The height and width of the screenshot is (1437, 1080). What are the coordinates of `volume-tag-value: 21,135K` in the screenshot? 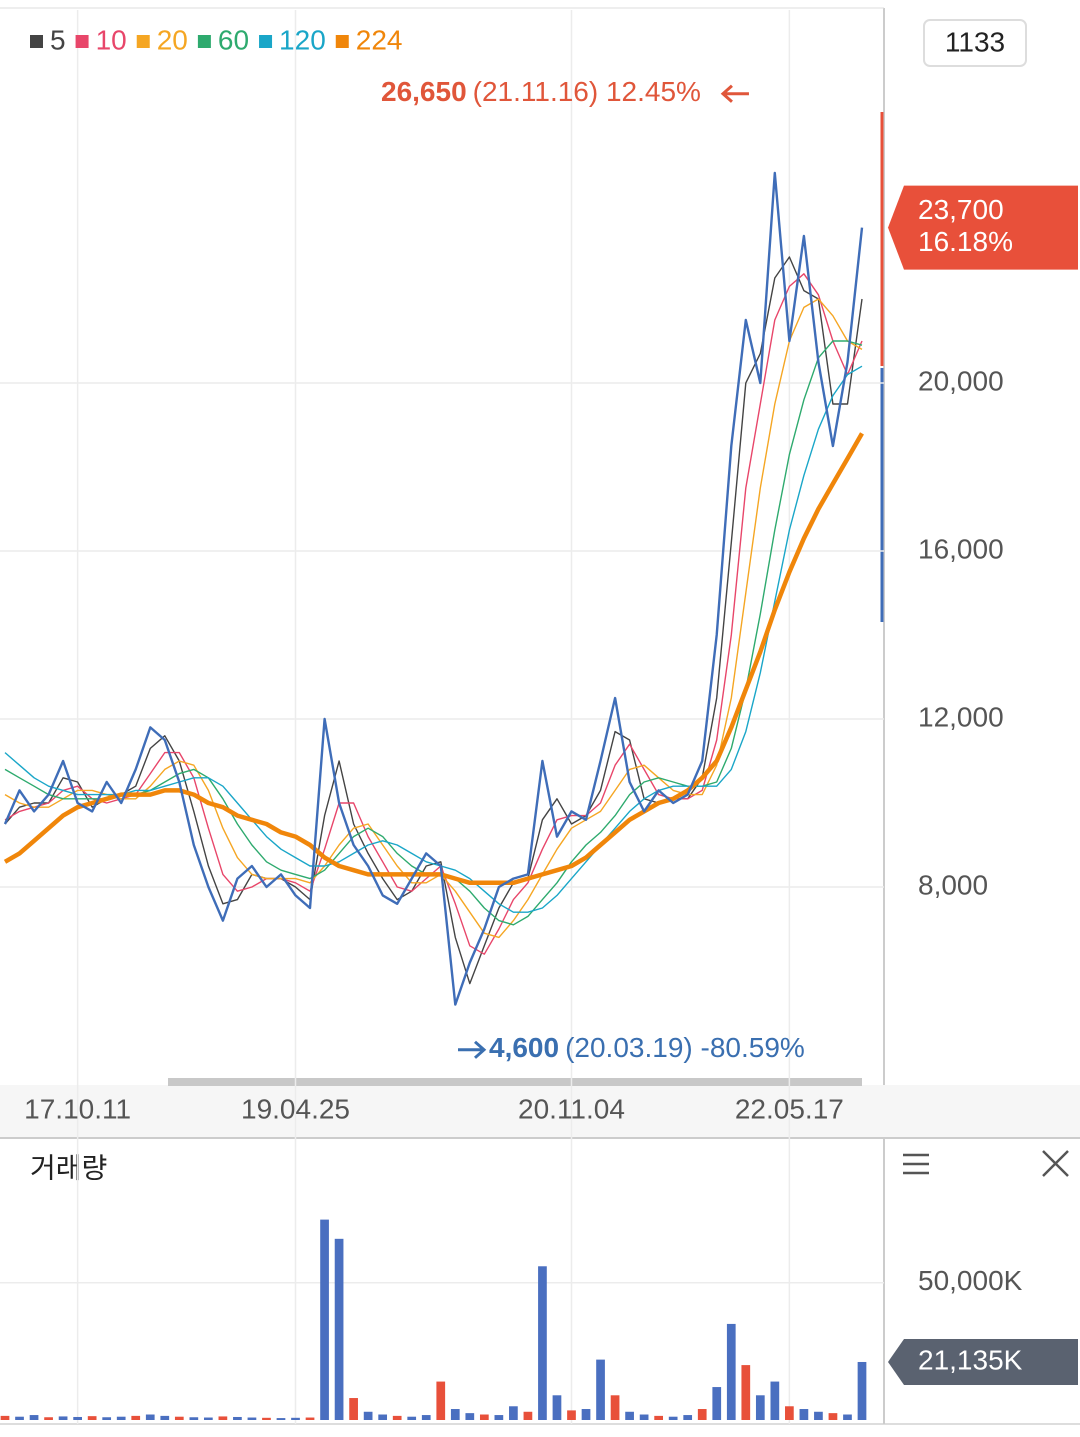 It's located at (970, 1359).